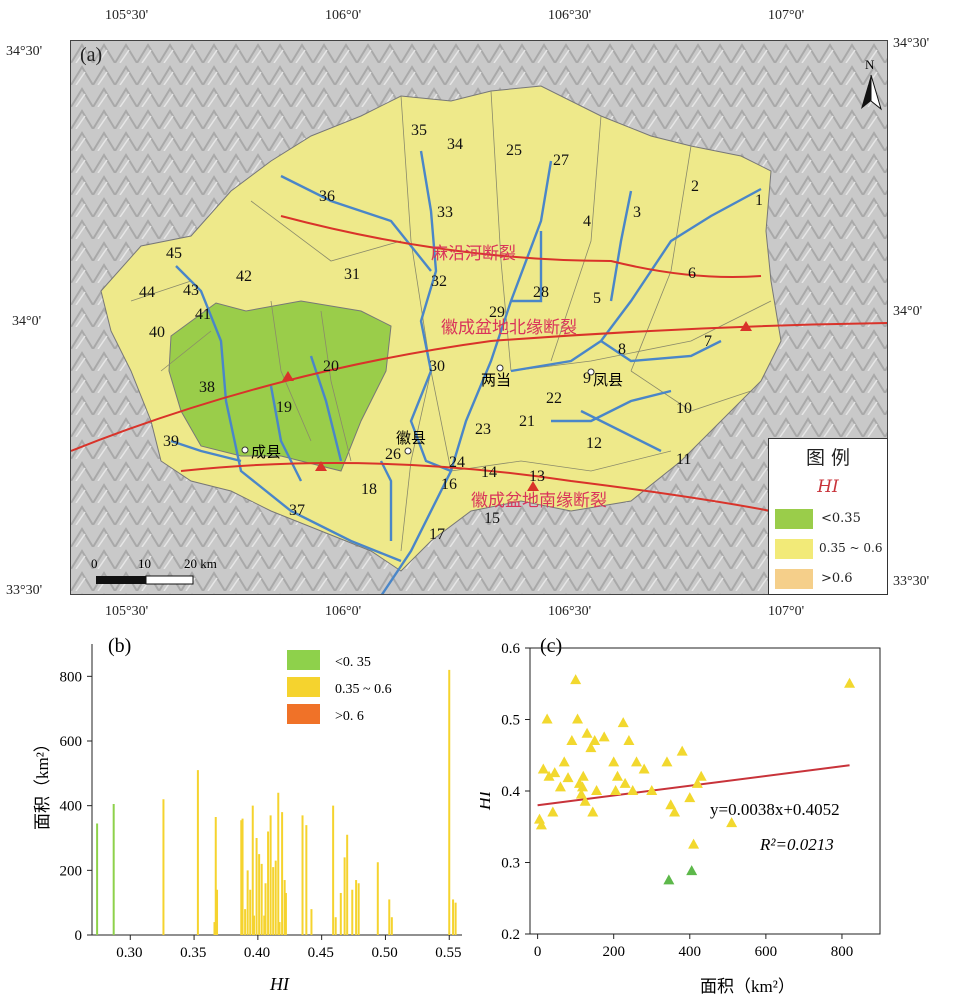 This screenshot has width=960, height=1004. Describe the element at coordinates (455, 144) in the screenshot. I see `basin-number: 34` at that location.